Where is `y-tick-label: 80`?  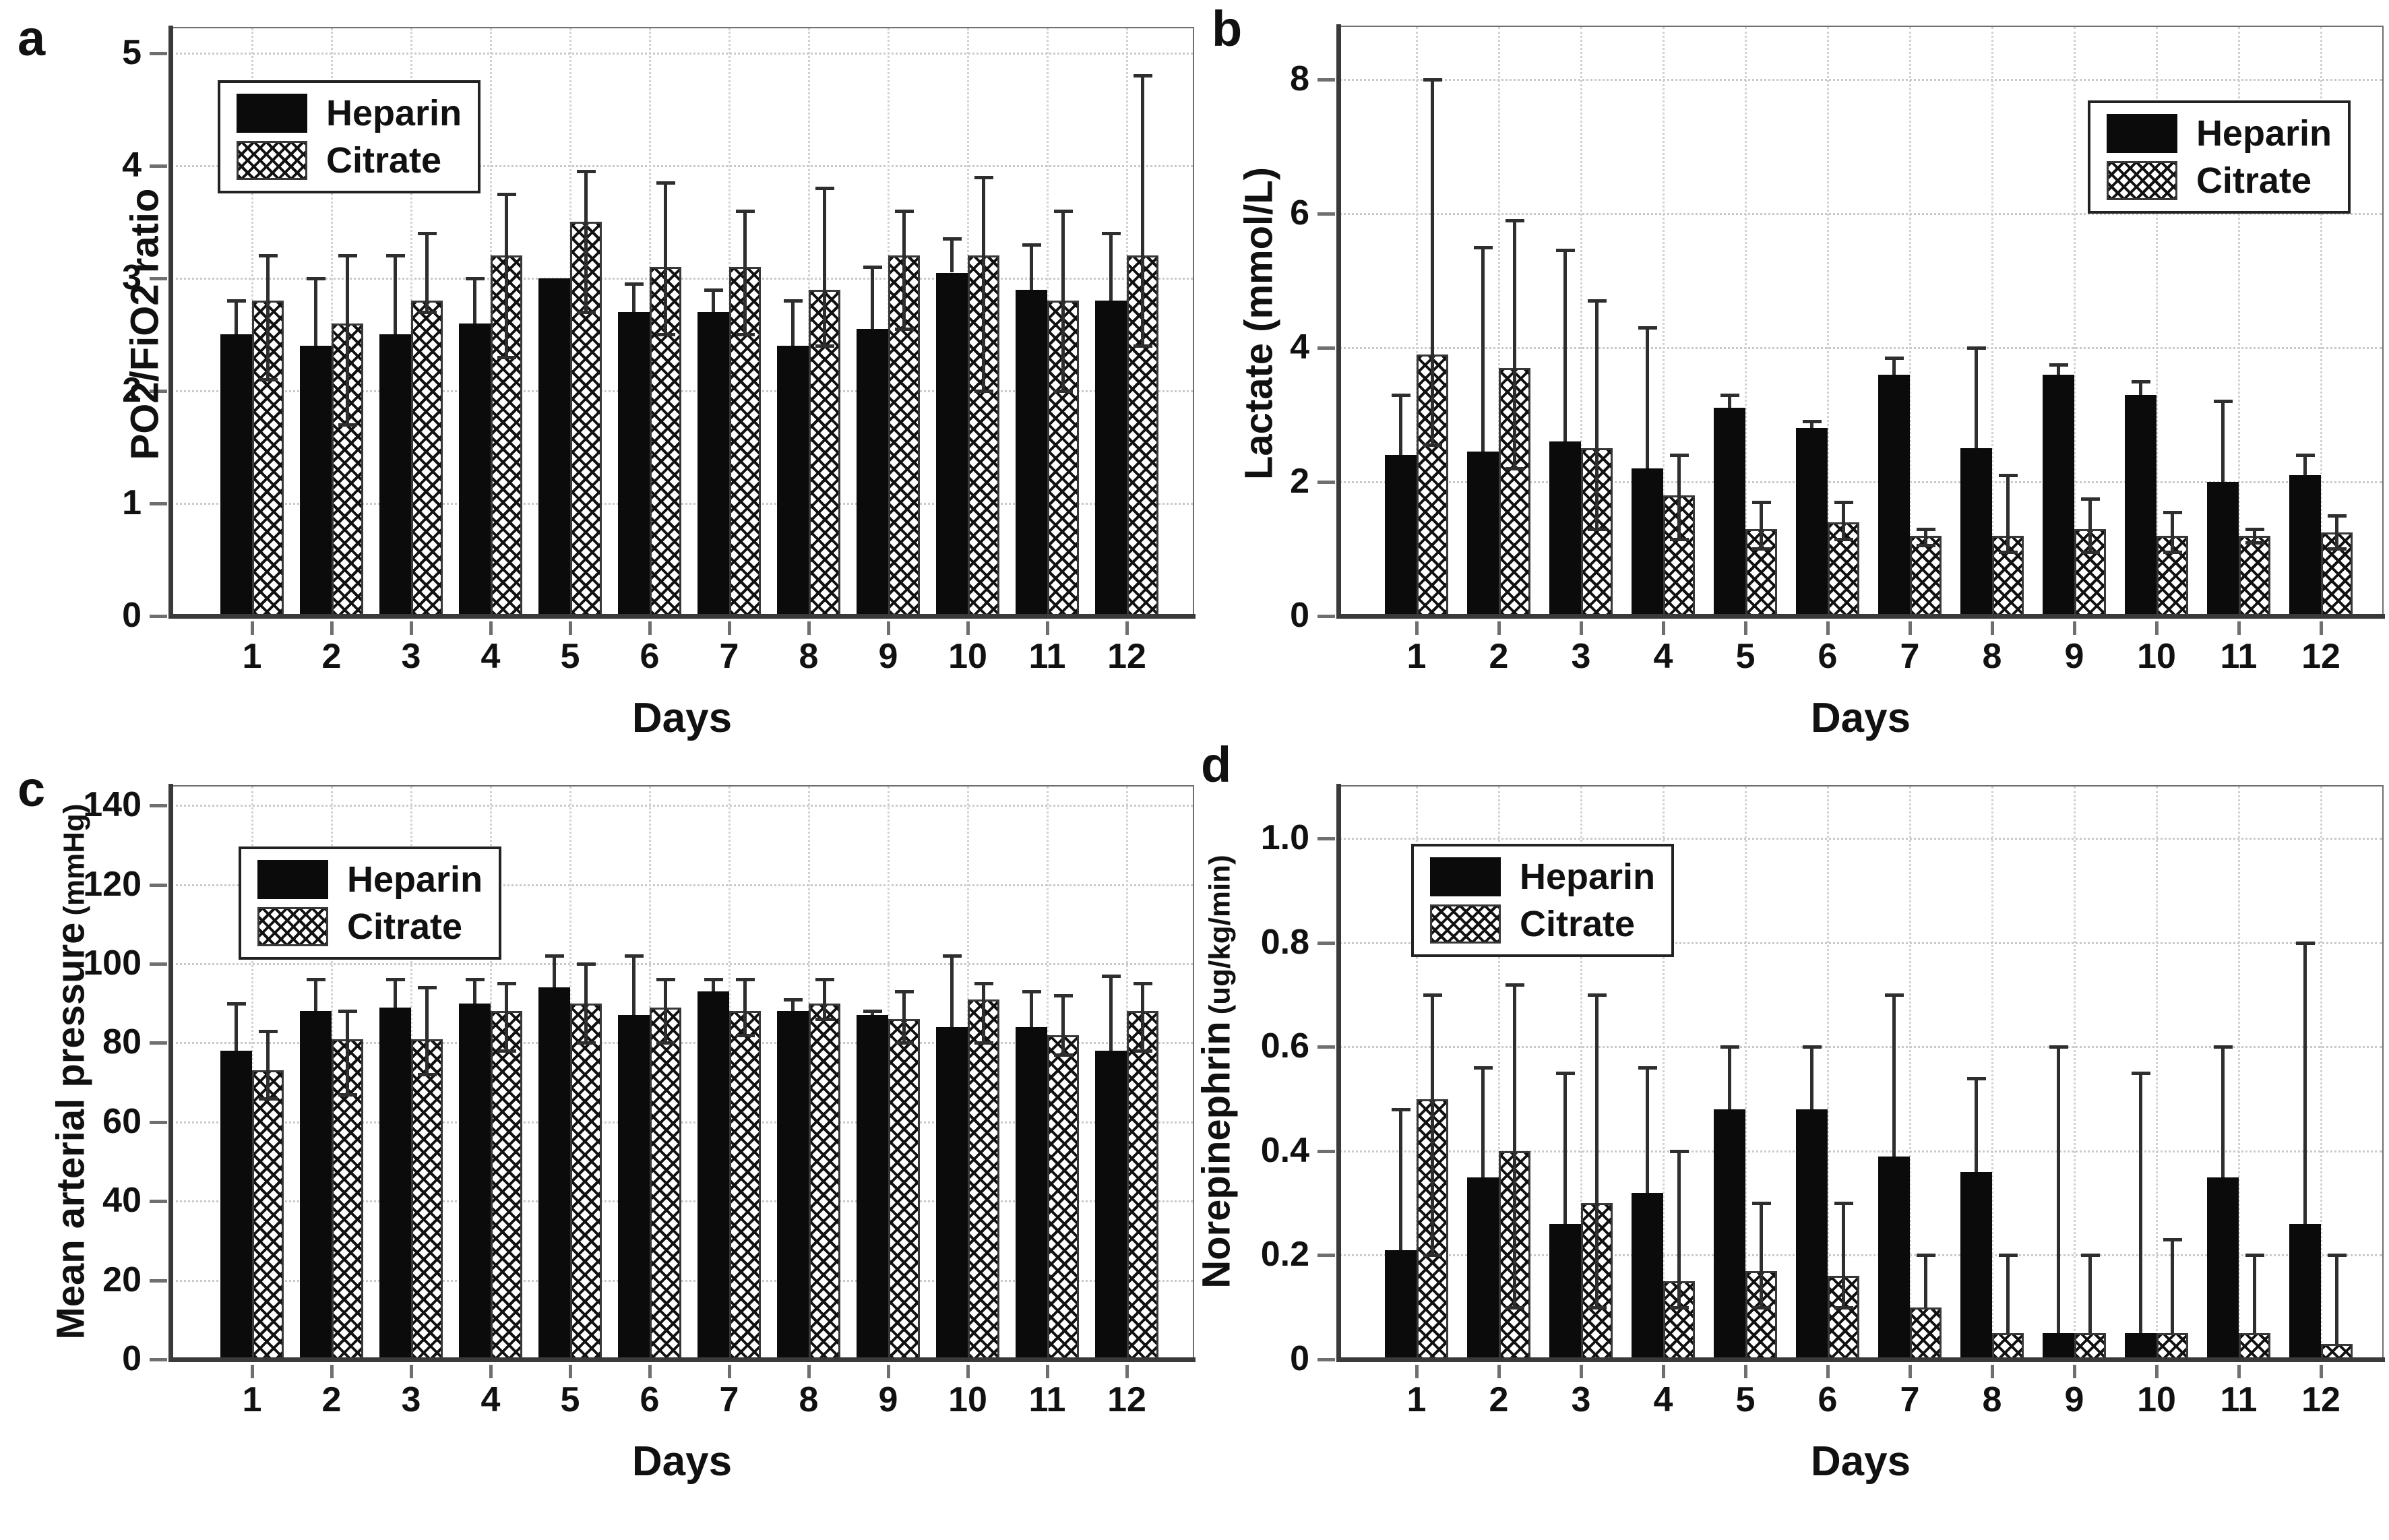
y-tick-label: 80 is located at coordinates (122, 1042).